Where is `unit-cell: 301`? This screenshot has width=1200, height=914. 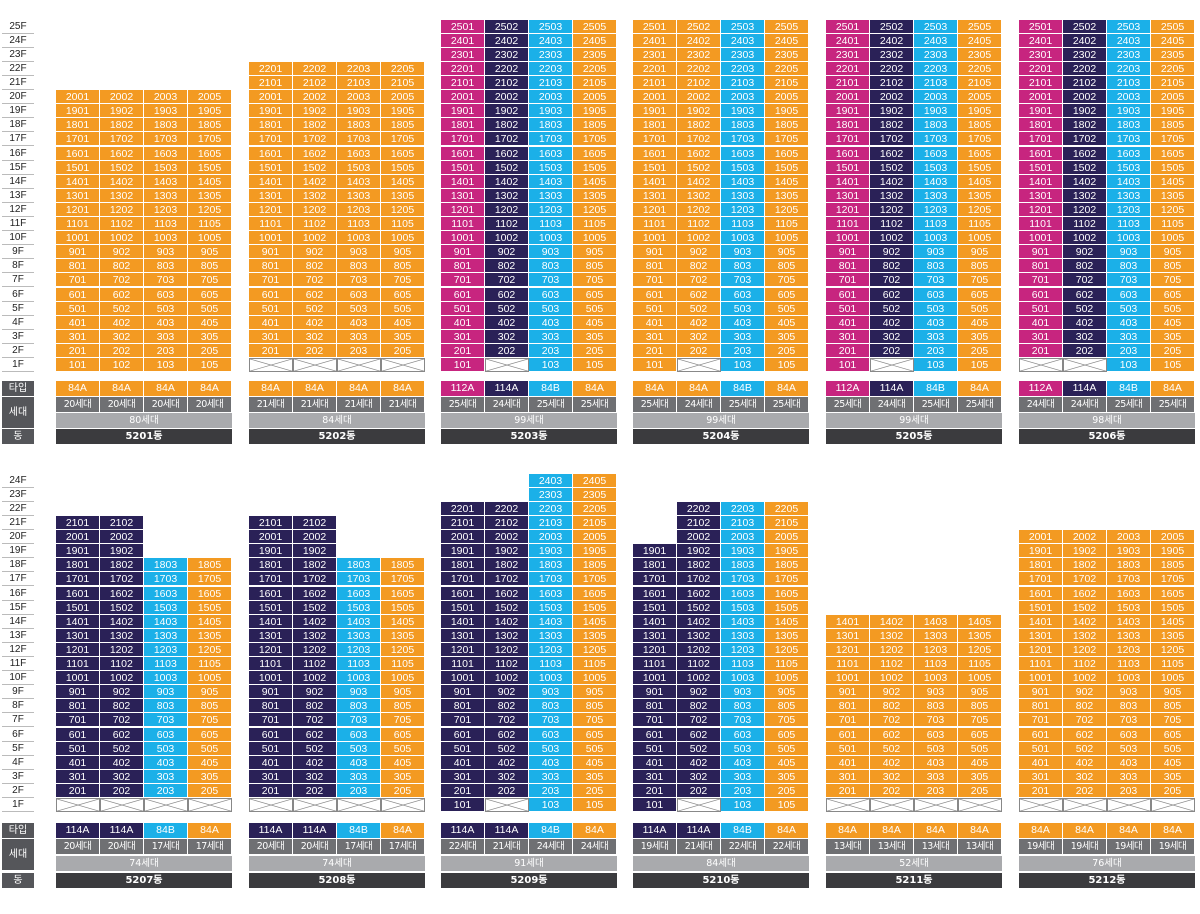 unit-cell: 301 is located at coordinates (655, 776).